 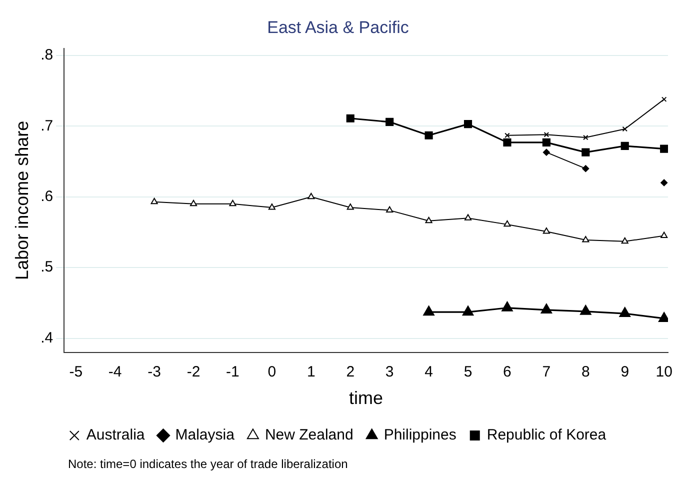 I want to click on x-tick-label: 10, so click(x=664, y=372).